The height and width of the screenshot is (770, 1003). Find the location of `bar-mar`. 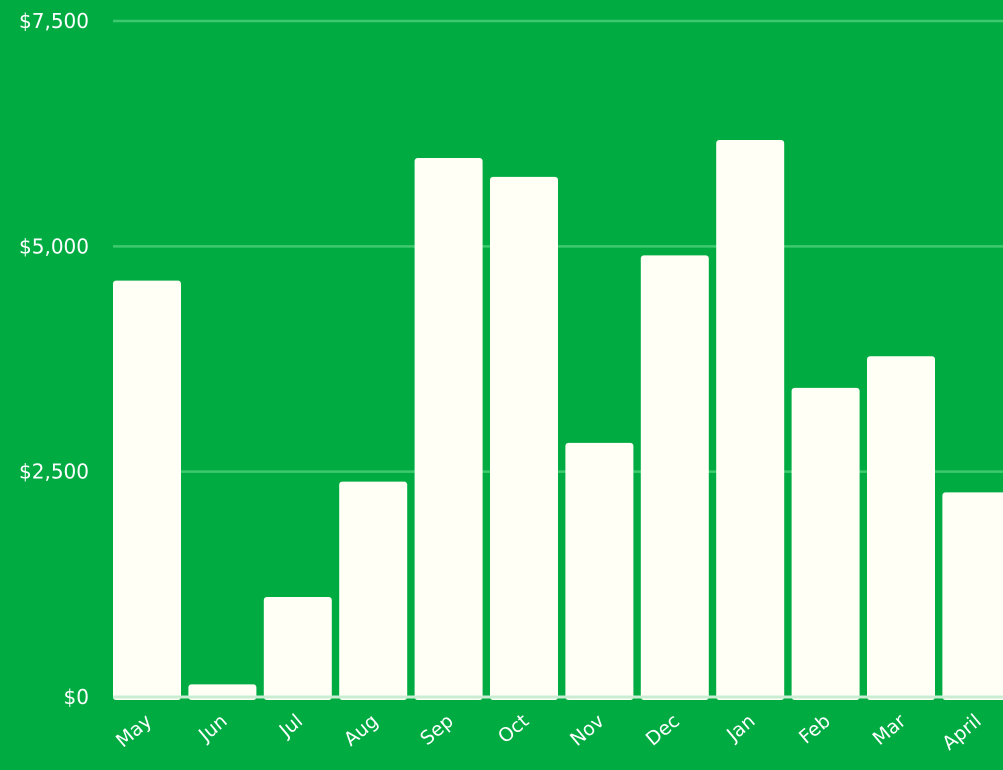

bar-mar is located at coordinates (901, 528).